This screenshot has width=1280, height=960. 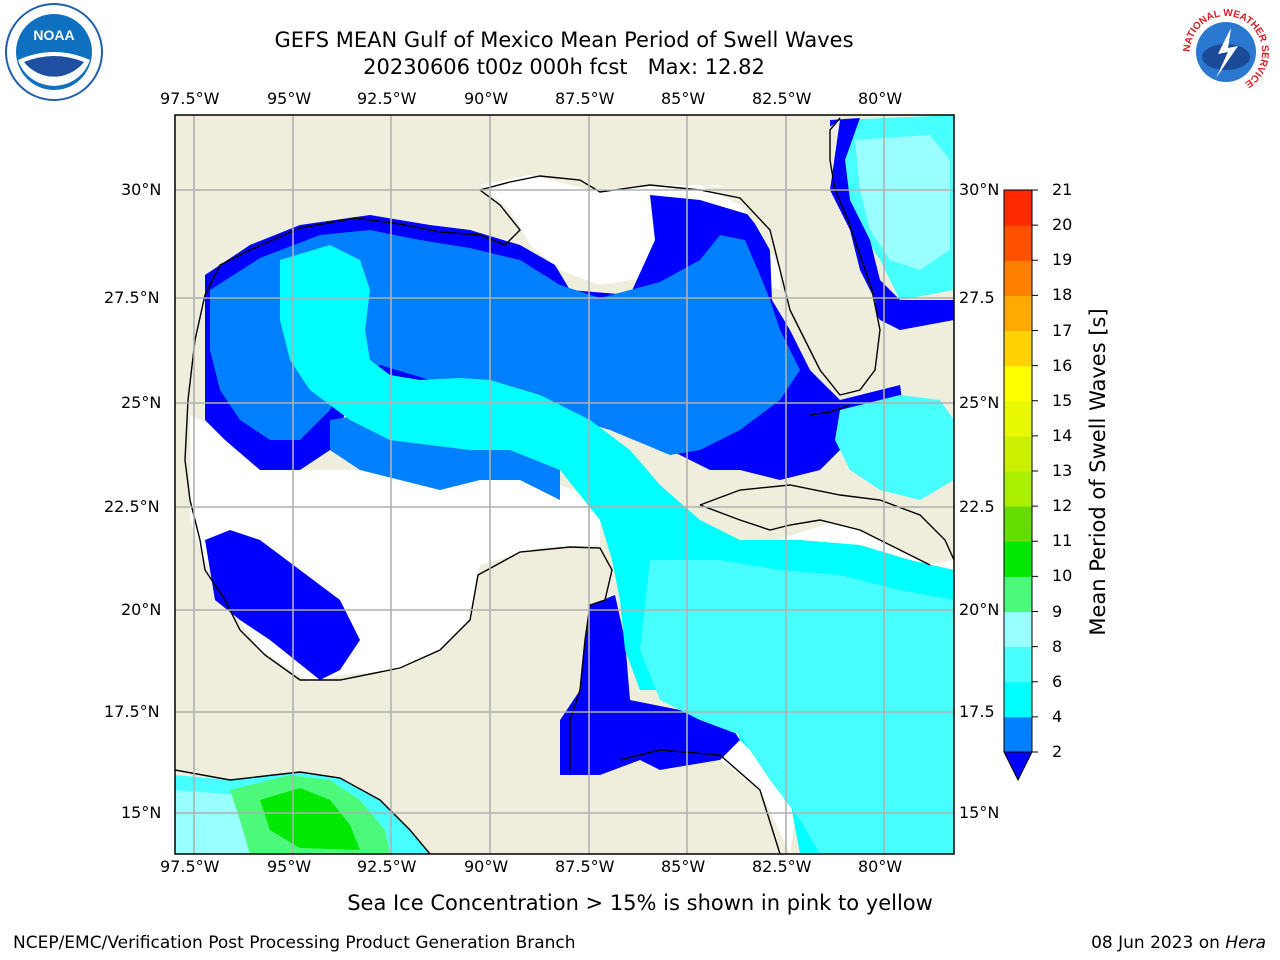 What do you see at coordinates (1062, 365) in the screenshot?
I see `colorbar-tick-label: 16` at bounding box center [1062, 365].